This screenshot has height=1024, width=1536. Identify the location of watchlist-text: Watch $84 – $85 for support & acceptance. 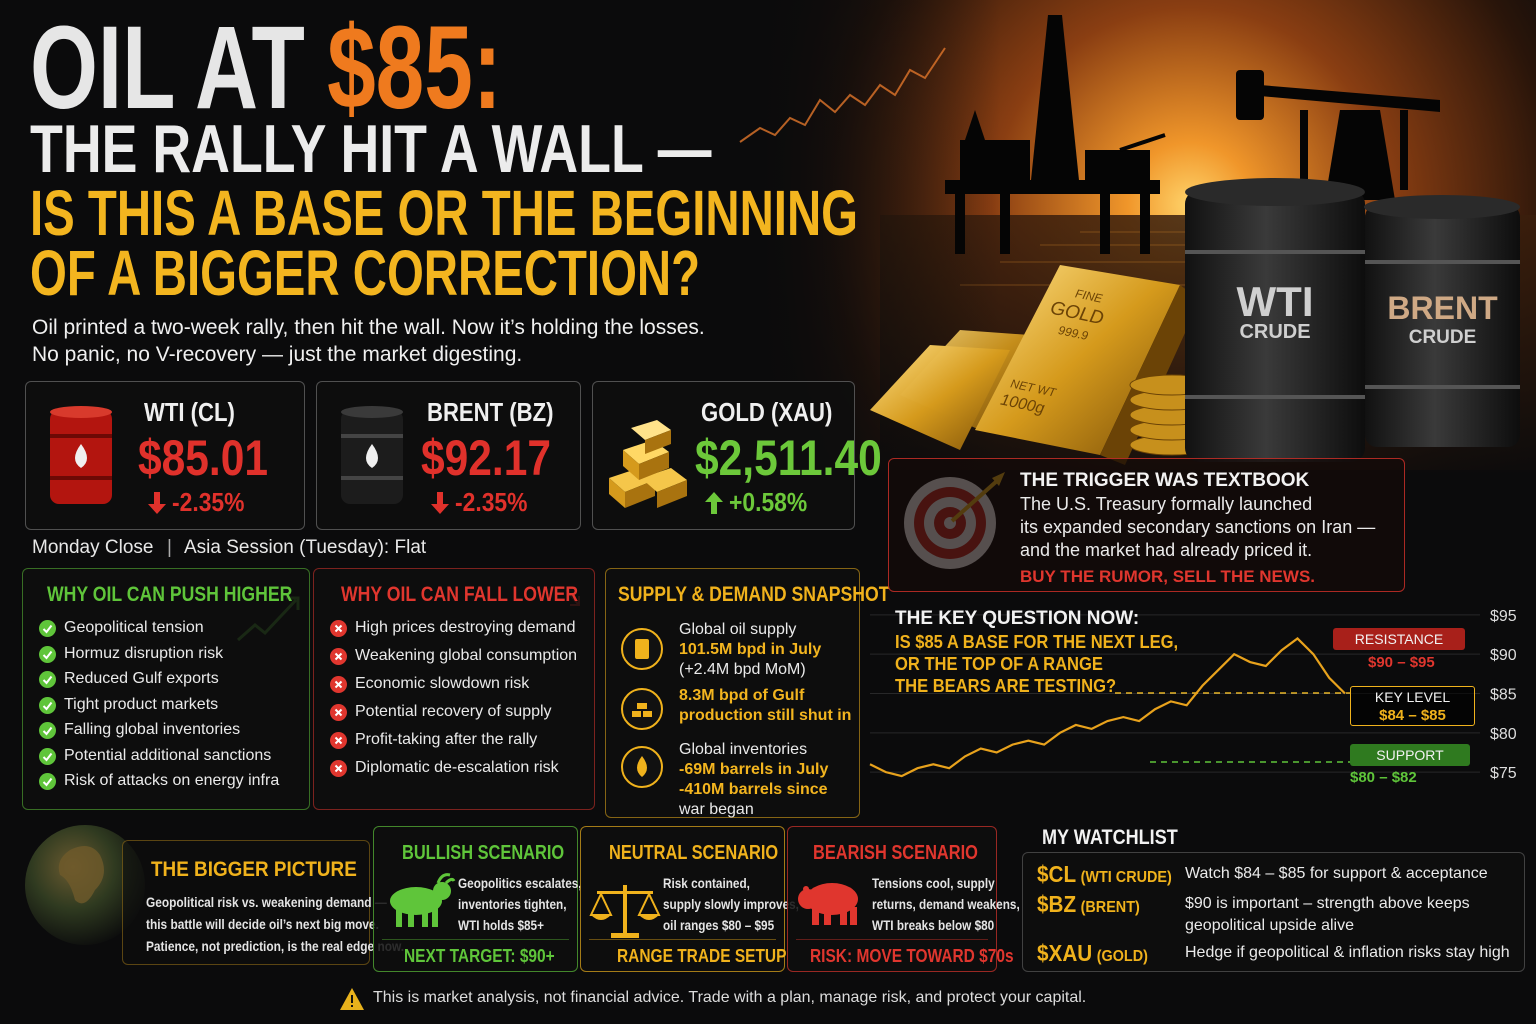
(1336, 873).